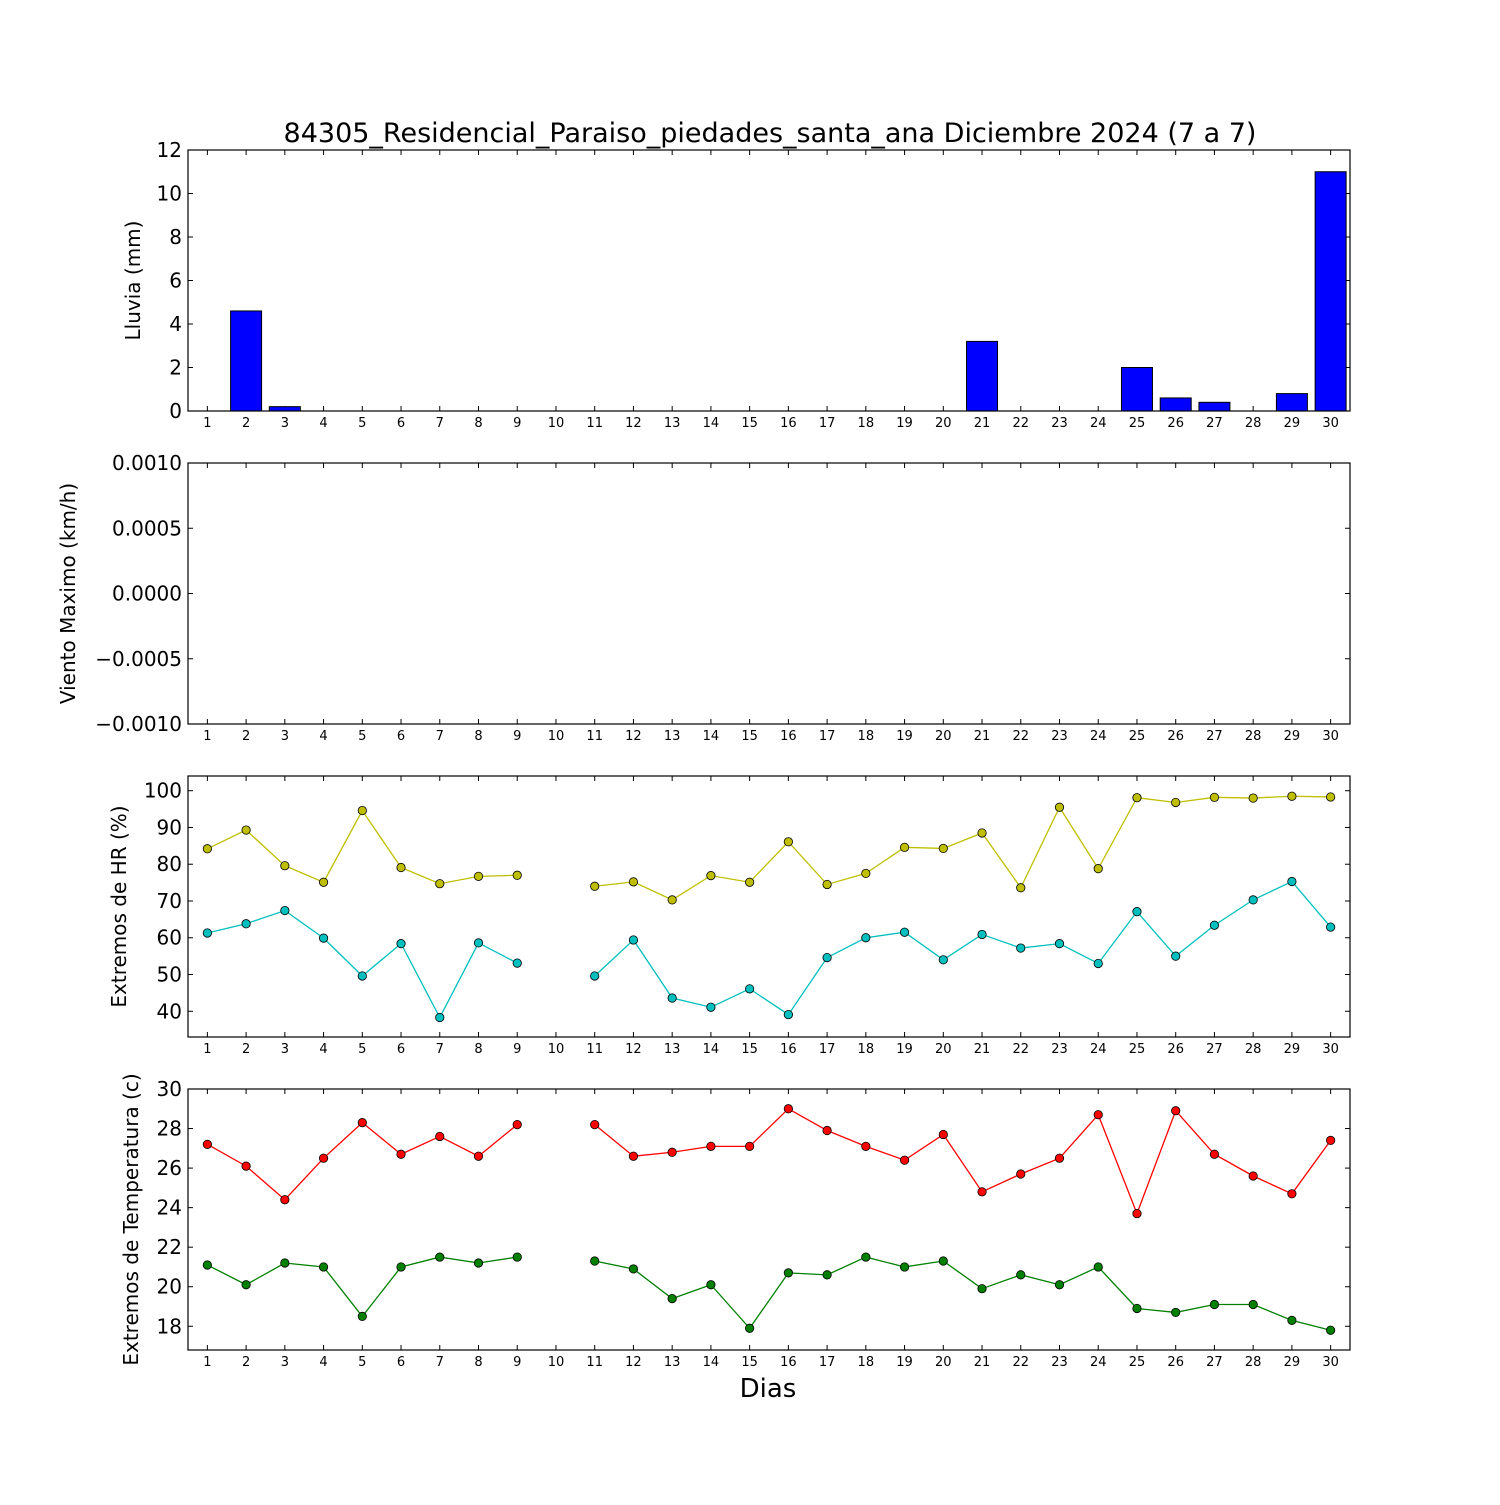 This screenshot has height=1505, width=1500. What do you see at coordinates (285, 736) in the screenshot?
I see `wind-x-tick-label: 3` at bounding box center [285, 736].